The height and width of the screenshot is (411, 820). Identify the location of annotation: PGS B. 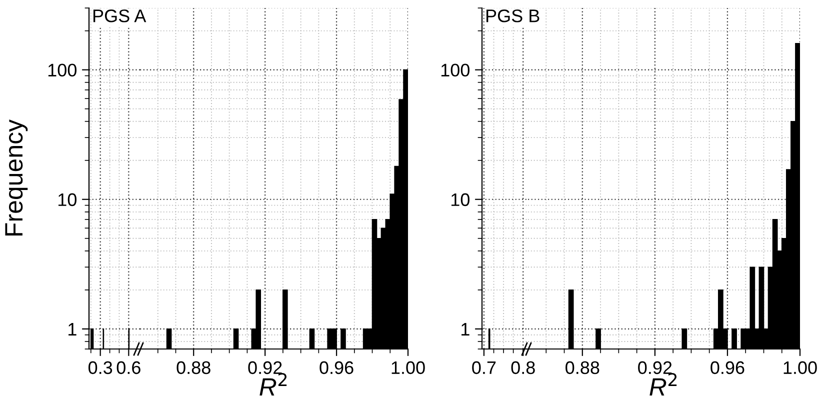
(513, 15).